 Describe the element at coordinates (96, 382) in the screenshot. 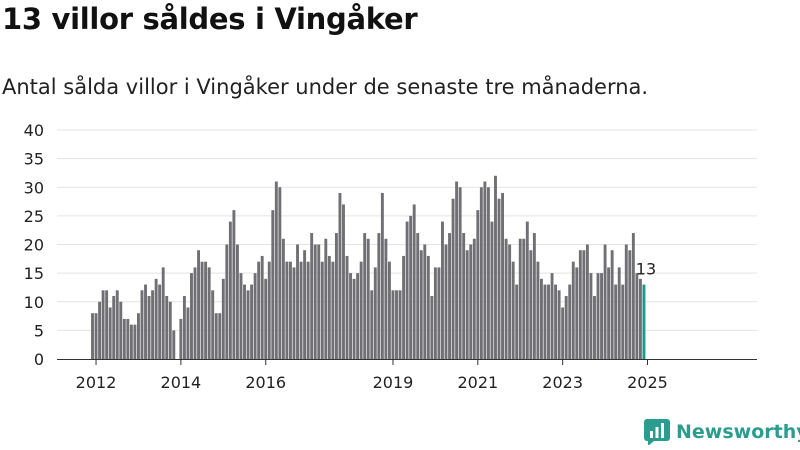

I see `x-tick-label: 2012` at that location.